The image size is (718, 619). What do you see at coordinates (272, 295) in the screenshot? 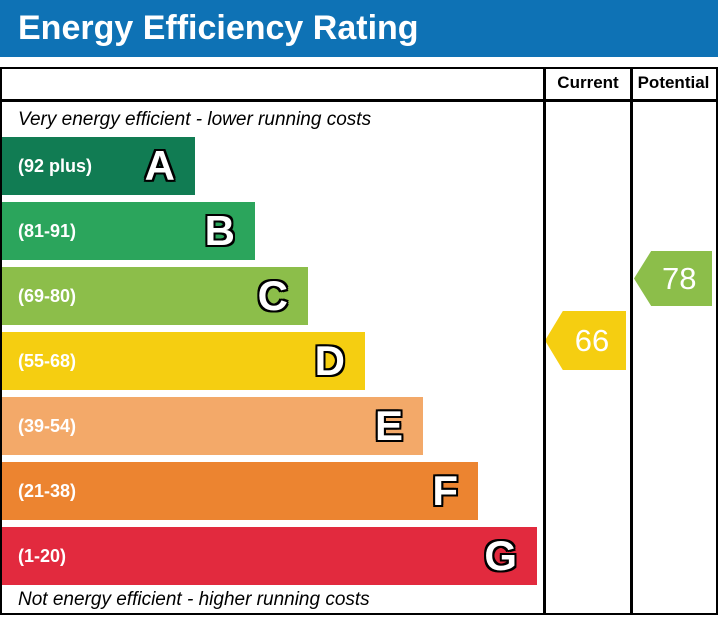
I see `band-c-letter: C` at bounding box center [272, 295].